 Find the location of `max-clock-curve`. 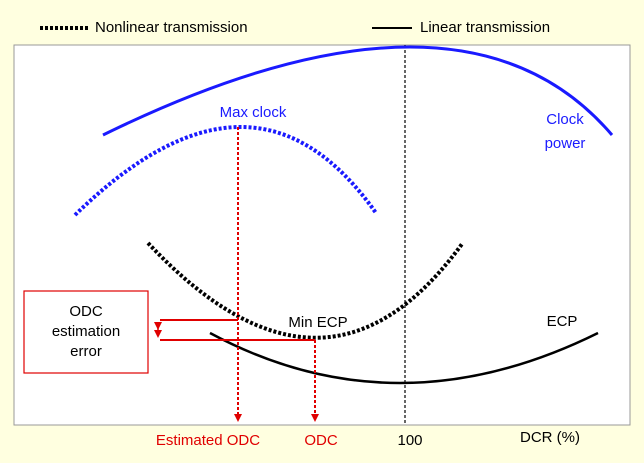

max-clock-curve is located at coordinates (225, 171).